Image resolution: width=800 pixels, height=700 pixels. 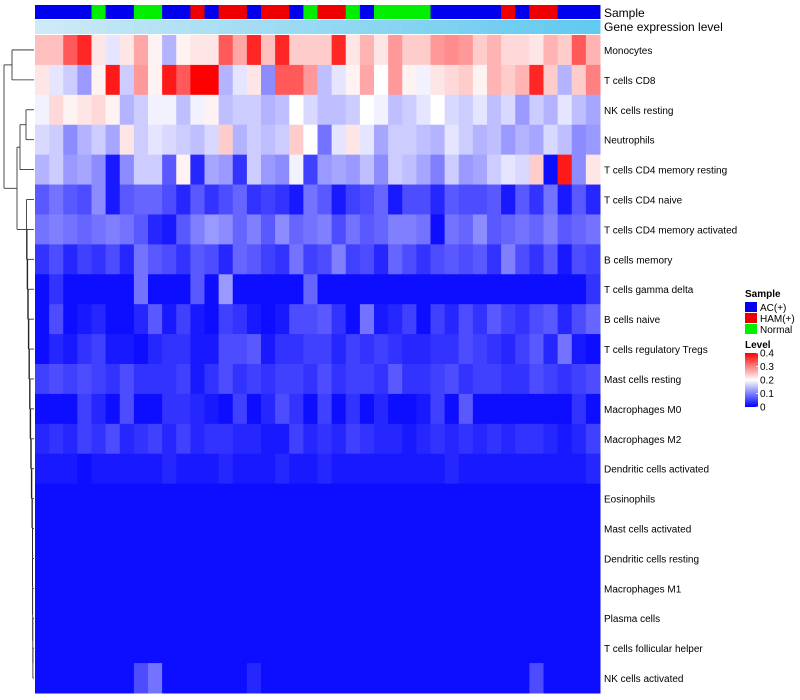 What do you see at coordinates (647, 530) in the screenshot?
I see `row-label: Mast cells activated` at bounding box center [647, 530].